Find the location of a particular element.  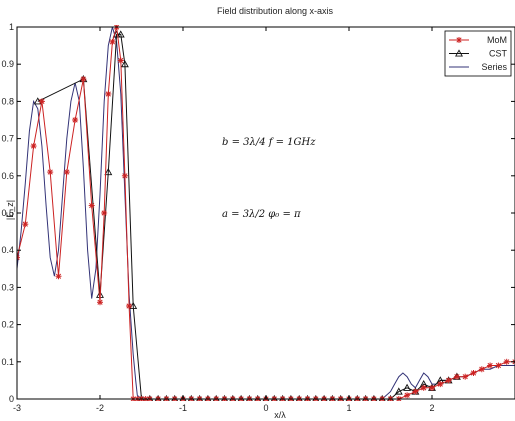

legend-item-series: Series is located at coordinates (478, 67).